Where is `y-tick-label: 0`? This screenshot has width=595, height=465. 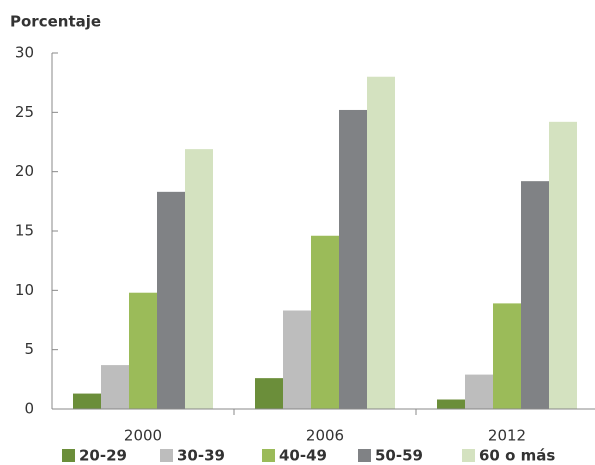
y-tick-label: 0 is located at coordinates (29, 409).